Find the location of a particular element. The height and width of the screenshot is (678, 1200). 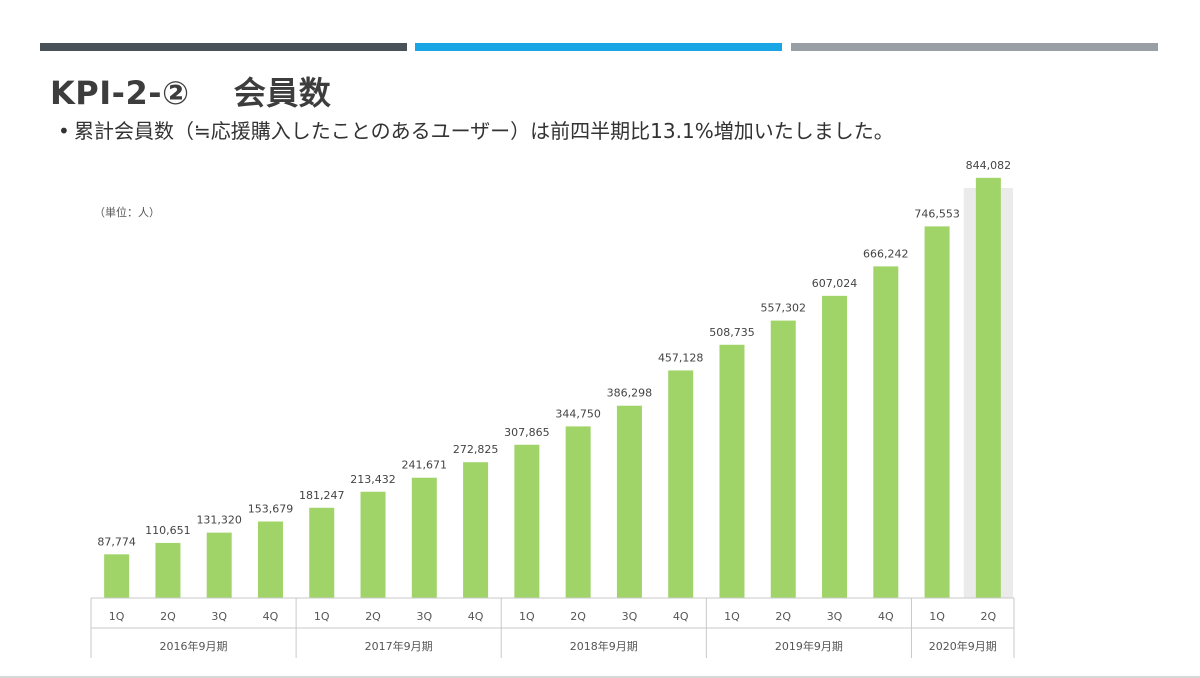

unit-label: （単位：人） is located at coordinates (127, 212).